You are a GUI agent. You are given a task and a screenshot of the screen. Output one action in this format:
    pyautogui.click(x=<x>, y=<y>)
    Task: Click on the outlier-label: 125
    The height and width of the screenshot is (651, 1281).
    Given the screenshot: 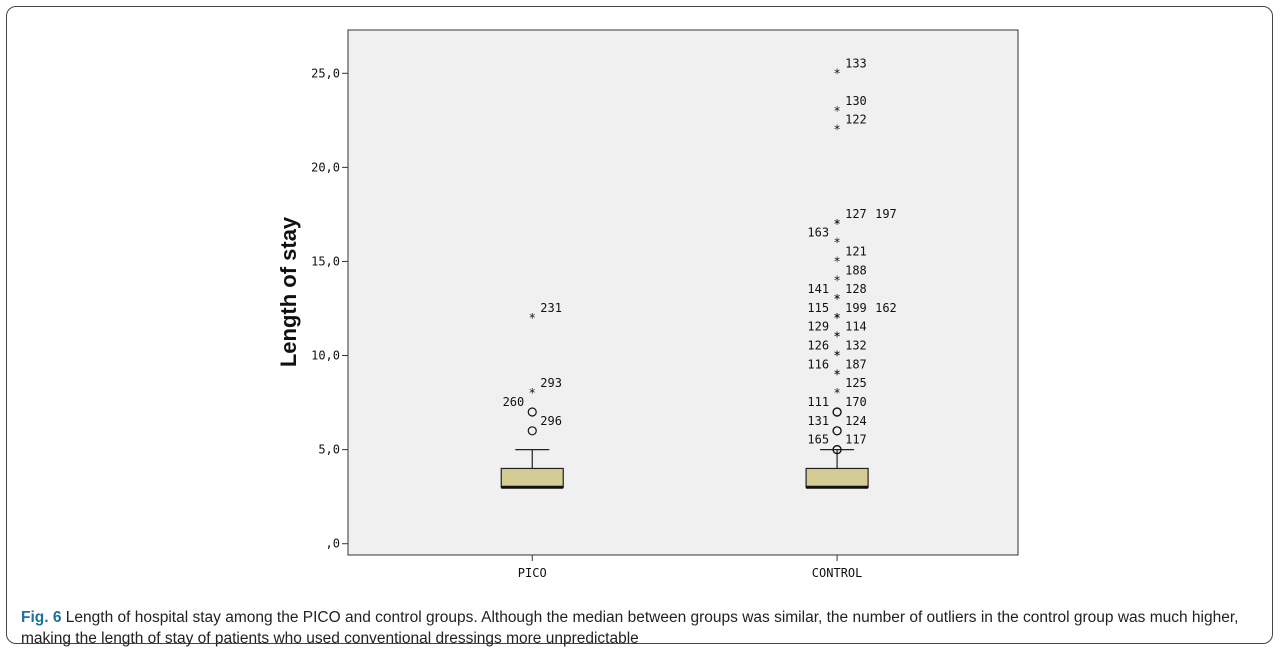 What is the action you would take?
    pyautogui.click(x=856, y=383)
    